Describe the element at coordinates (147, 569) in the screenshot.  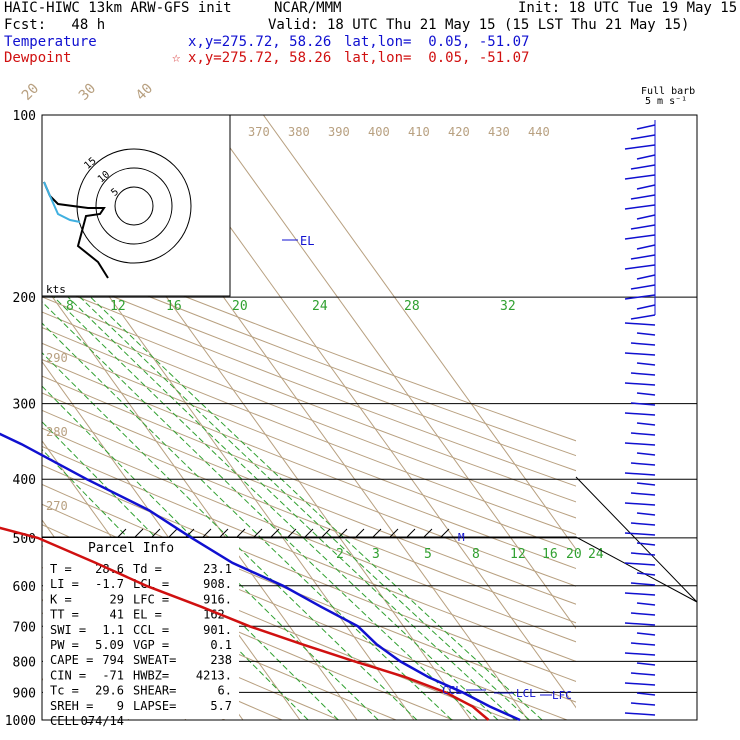
I see `parcel-row-label: Td =` at that location.